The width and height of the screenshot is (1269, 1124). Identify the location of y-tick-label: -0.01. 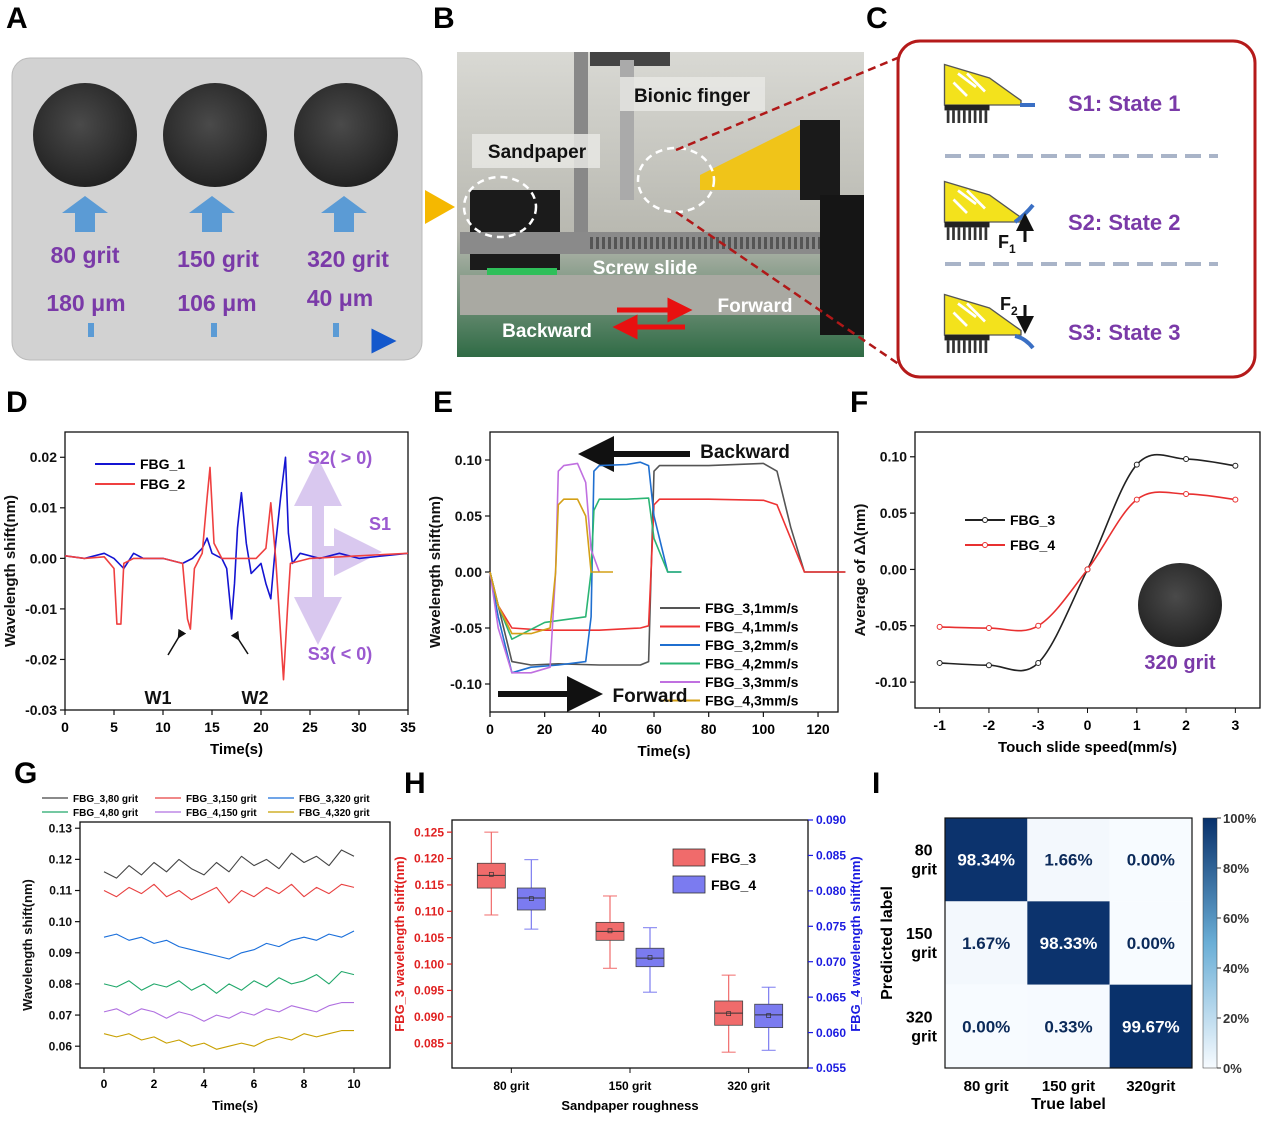
(41, 609).